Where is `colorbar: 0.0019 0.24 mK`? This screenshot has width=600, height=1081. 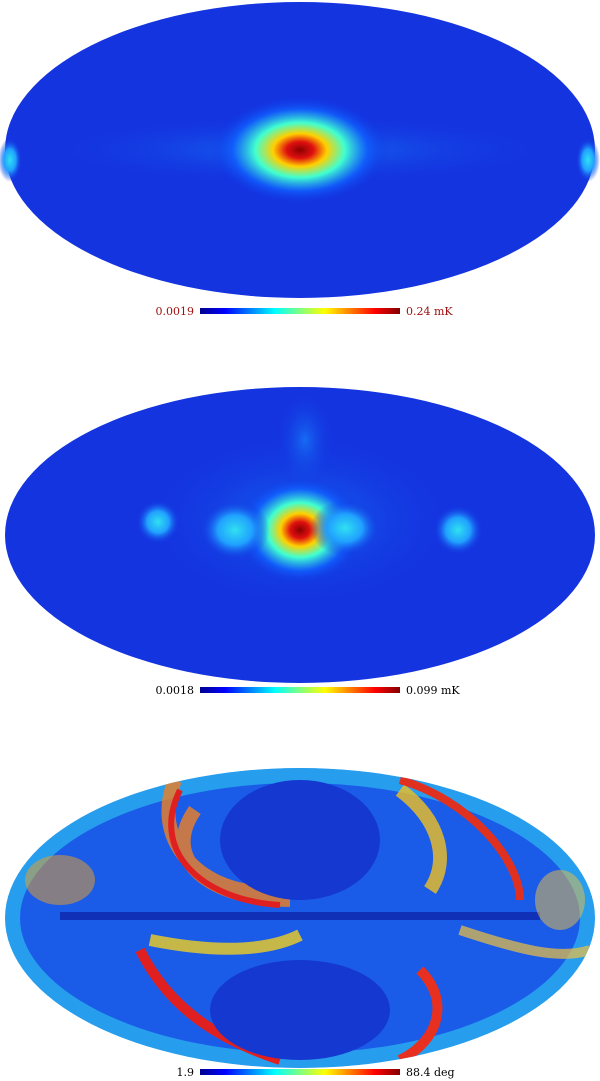
colorbar: 0.0019 0.24 mK is located at coordinates (305, 311).